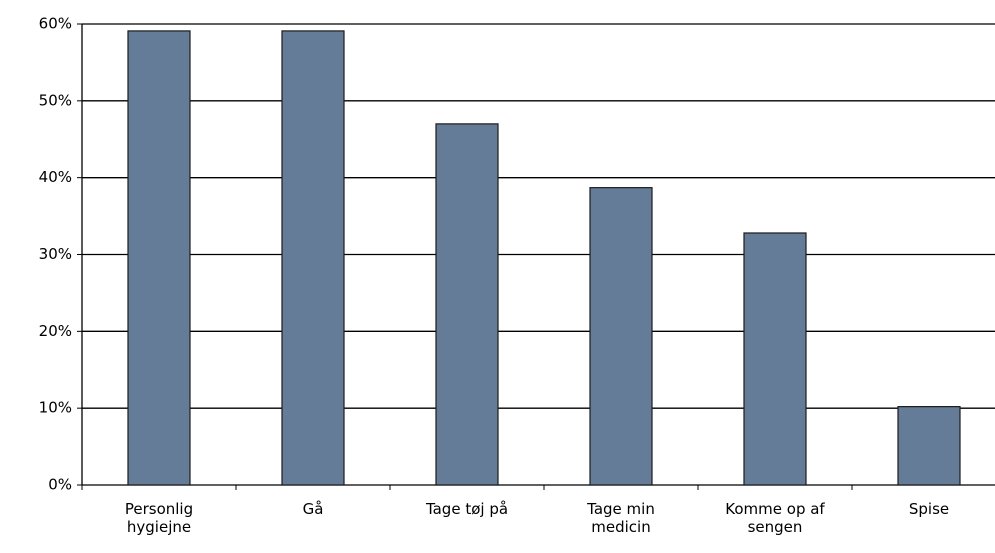  What do you see at coordinates (313, 509) in the screenshot?
I see `x-tick-label: Gå` at bounding box center [313, 509].